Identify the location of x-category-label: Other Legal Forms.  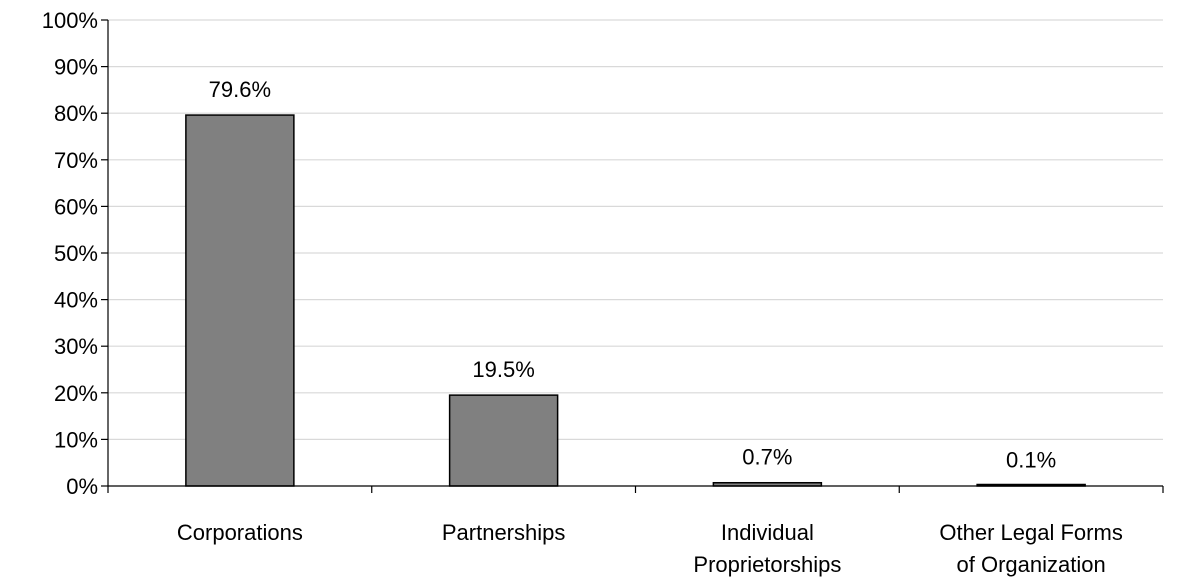
(1030, 532).